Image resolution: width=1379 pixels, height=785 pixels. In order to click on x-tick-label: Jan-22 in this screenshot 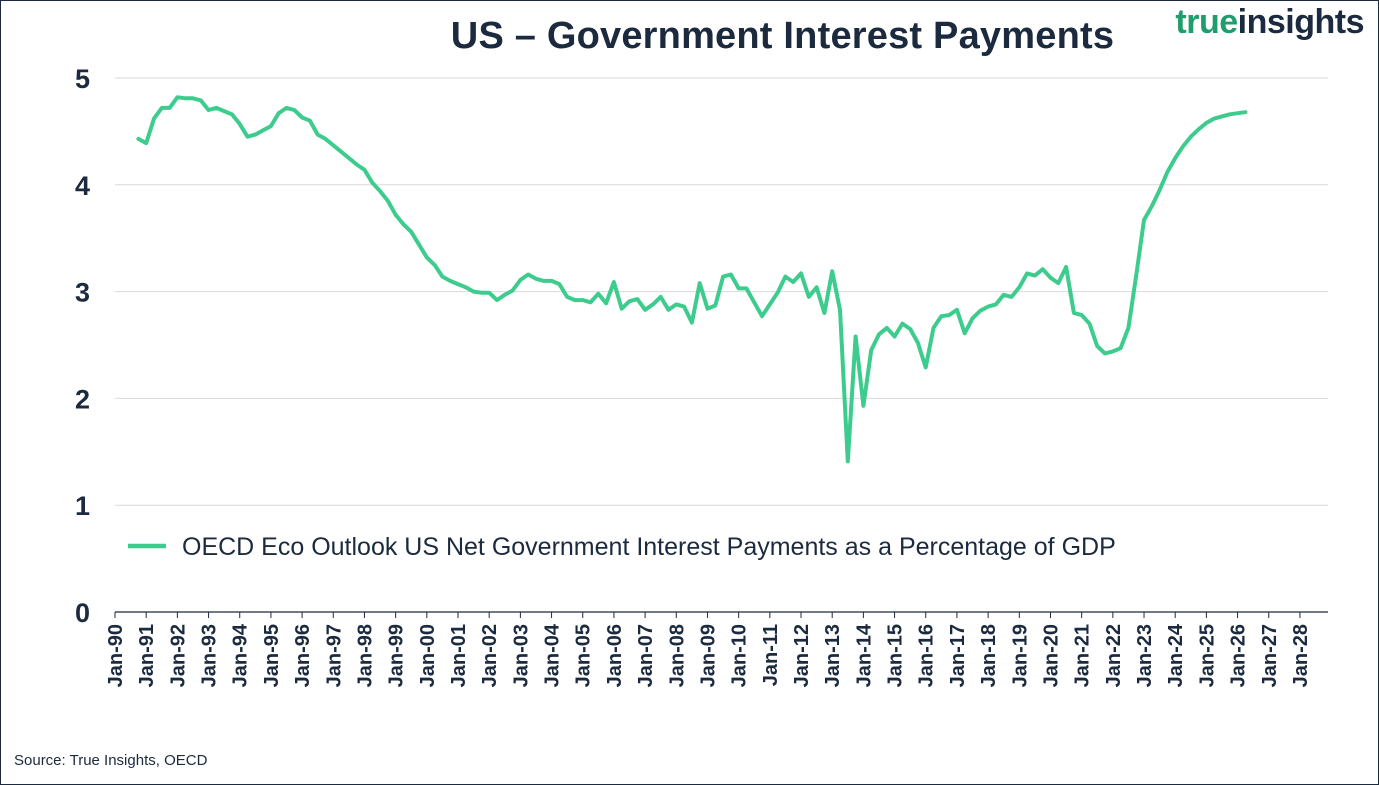, I will do `click(1114, 655)`.